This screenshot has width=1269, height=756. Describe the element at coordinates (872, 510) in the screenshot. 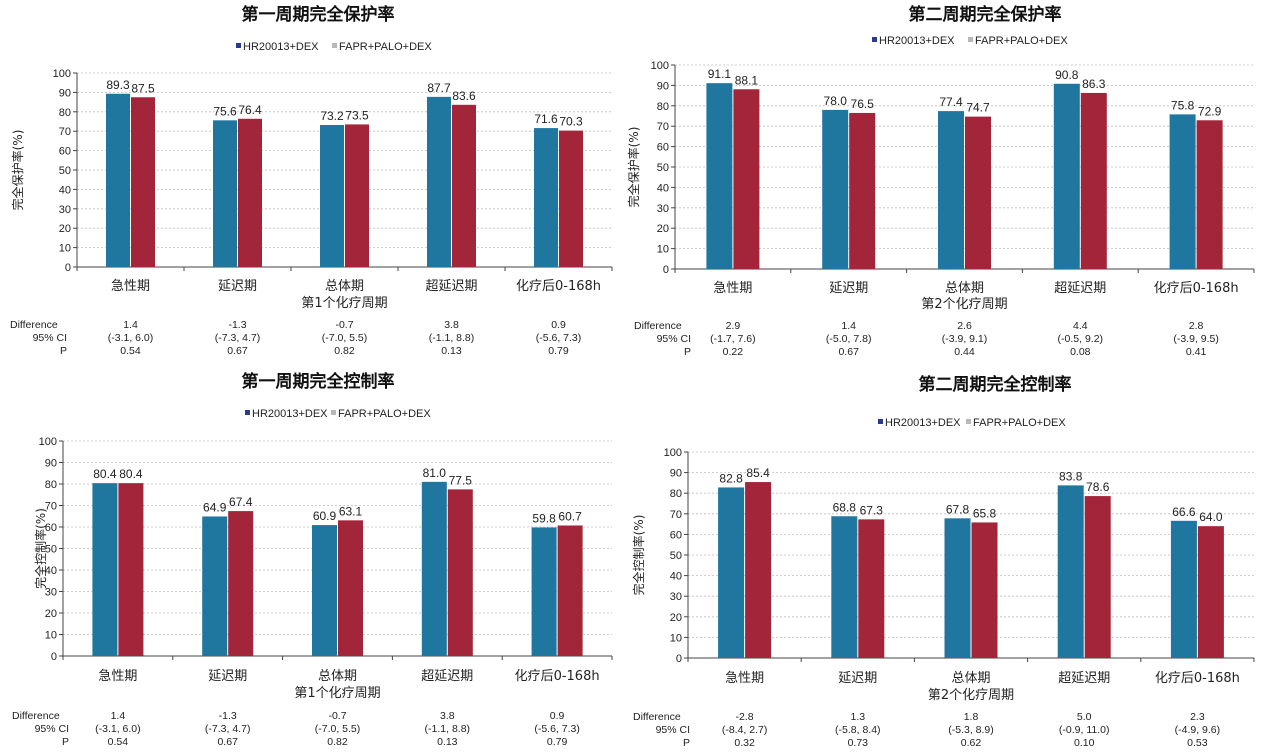

I see `data-label: 67.3` at that location.